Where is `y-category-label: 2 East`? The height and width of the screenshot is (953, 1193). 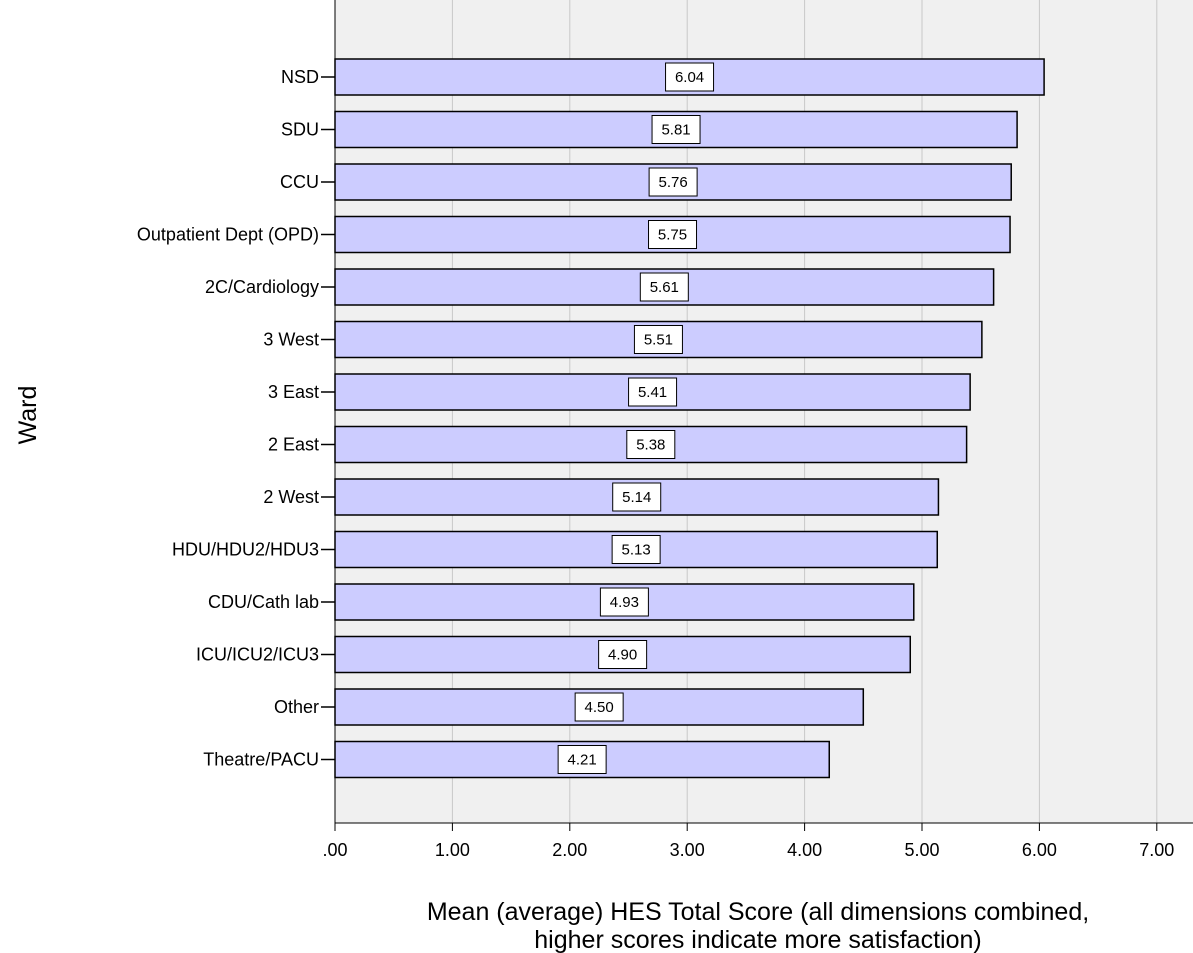
y-category-label: 2 East is located at coordinates (293, 445).